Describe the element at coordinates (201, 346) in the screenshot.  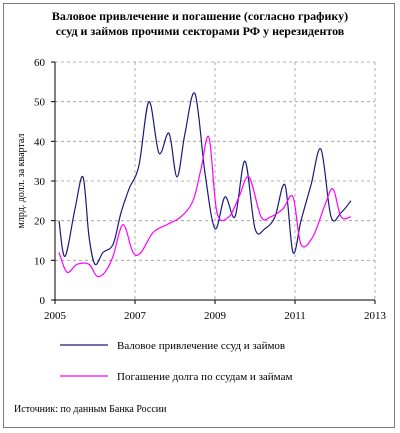
I see `legend-label-1: Валовое привлечение ссуд и займов` at that location.